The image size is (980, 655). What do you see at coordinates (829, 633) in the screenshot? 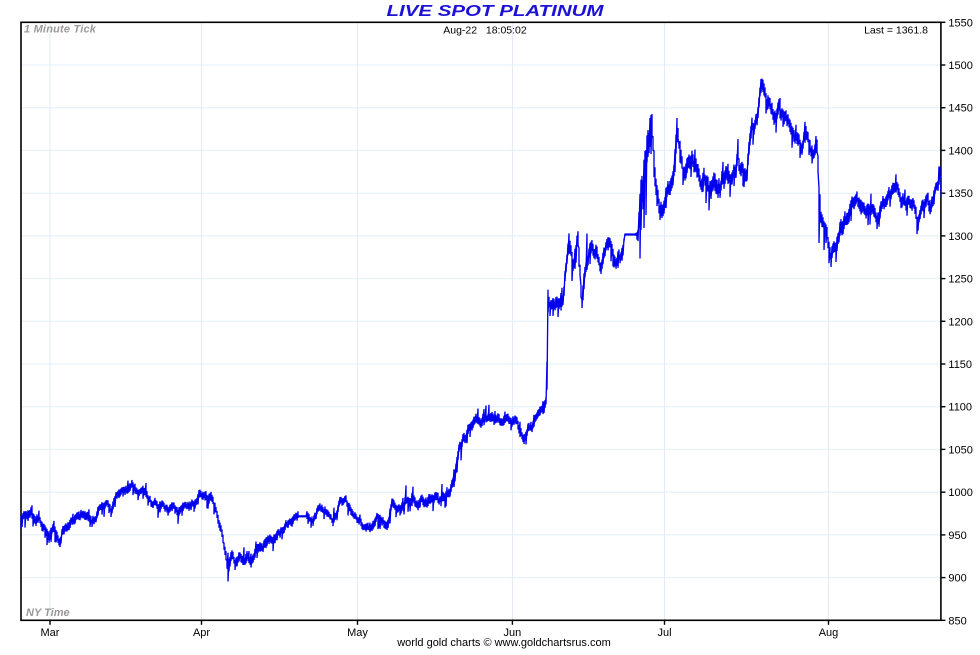
I see `svg-text: Aug` at bounding box center [829, 633].